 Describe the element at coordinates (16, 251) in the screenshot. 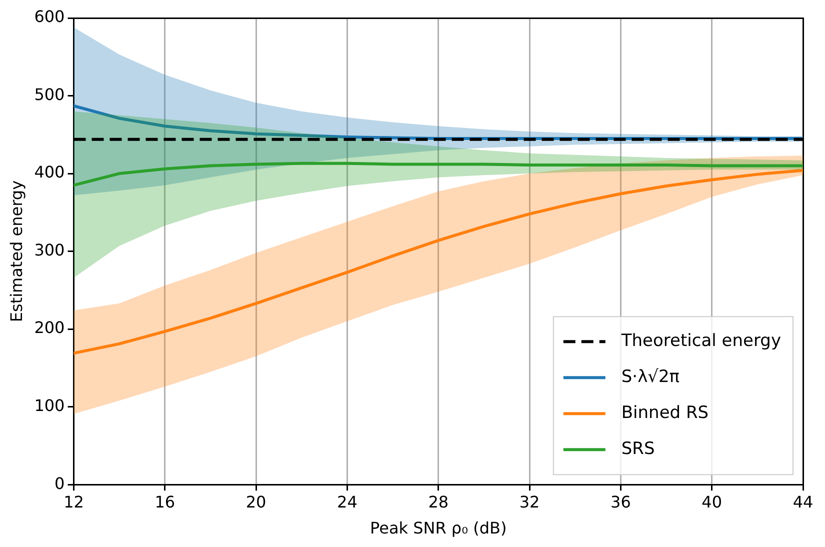

I see `y-axis-title: Estimated energy` at that location.